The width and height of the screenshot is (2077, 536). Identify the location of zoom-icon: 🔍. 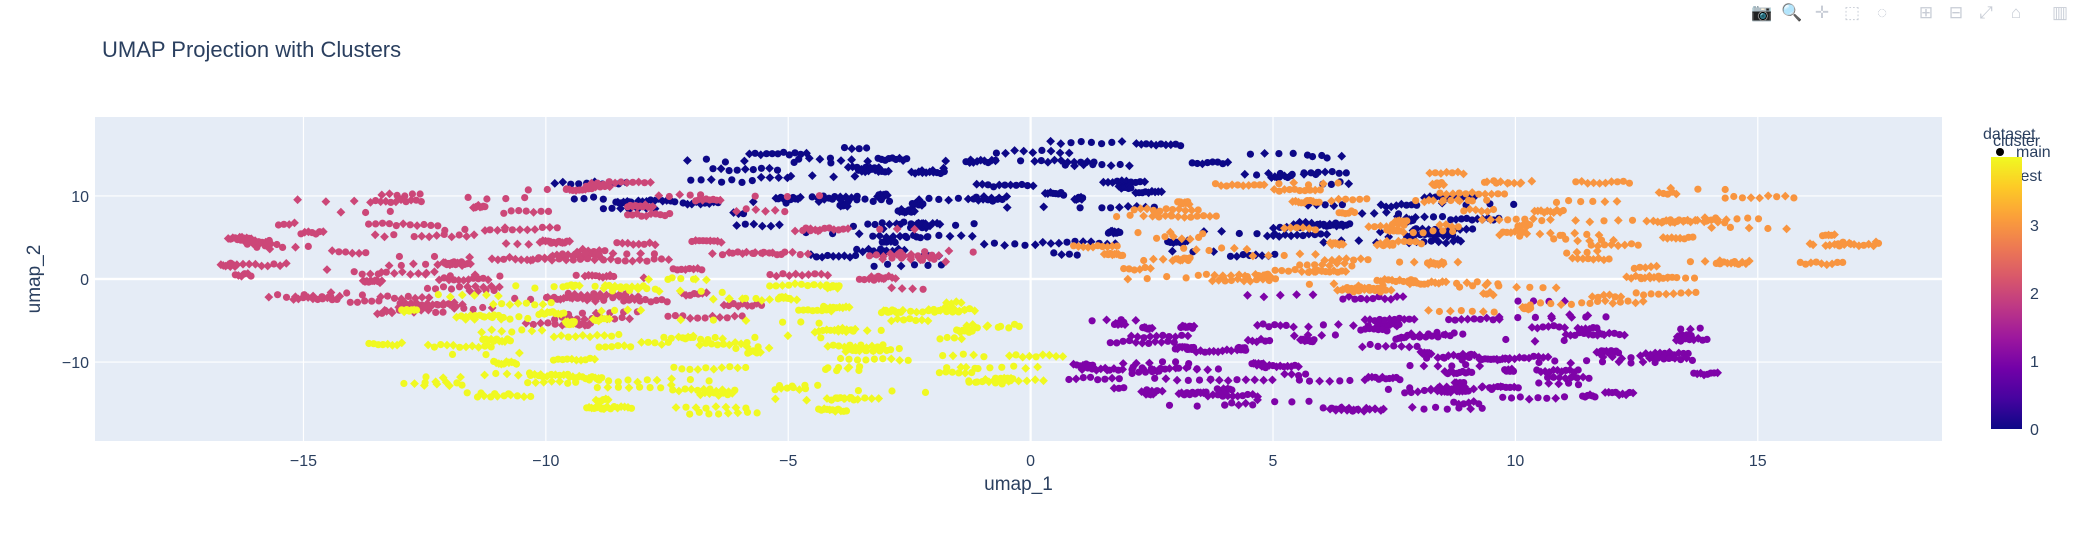
(1792, 12).